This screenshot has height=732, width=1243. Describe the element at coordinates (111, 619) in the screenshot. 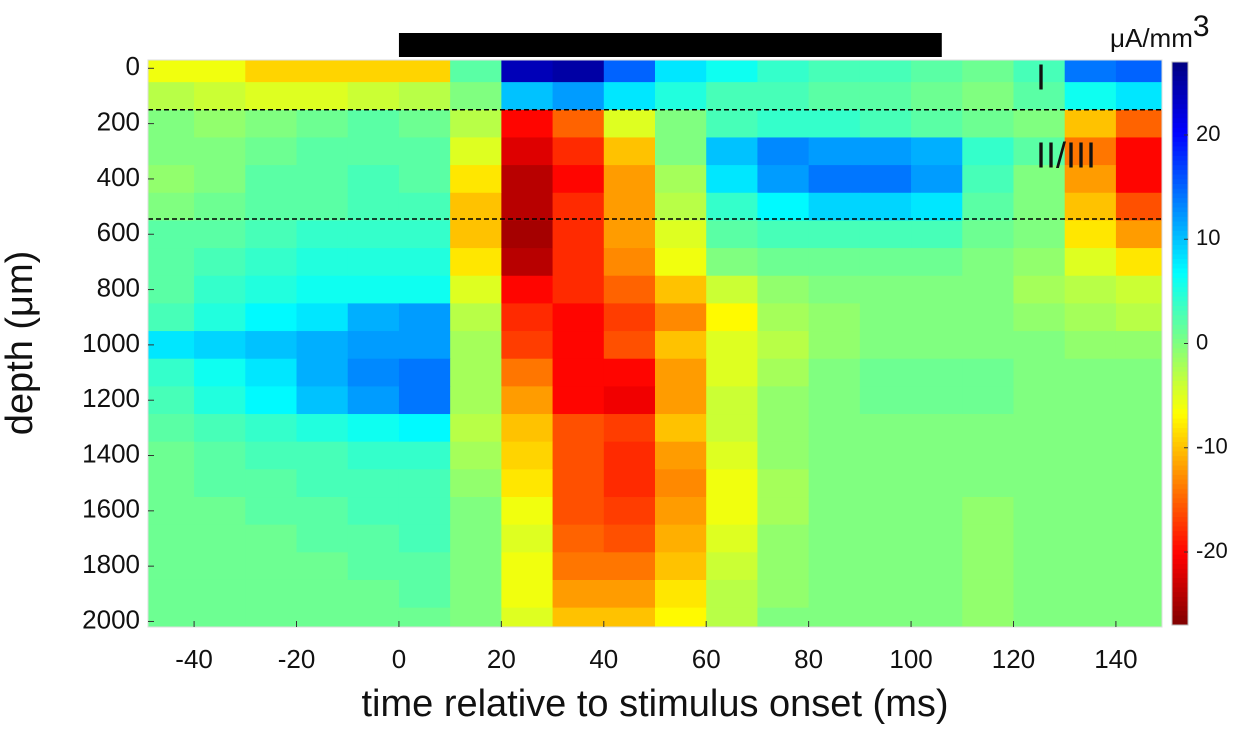

I see `y-tick-label: 2000` at that location.